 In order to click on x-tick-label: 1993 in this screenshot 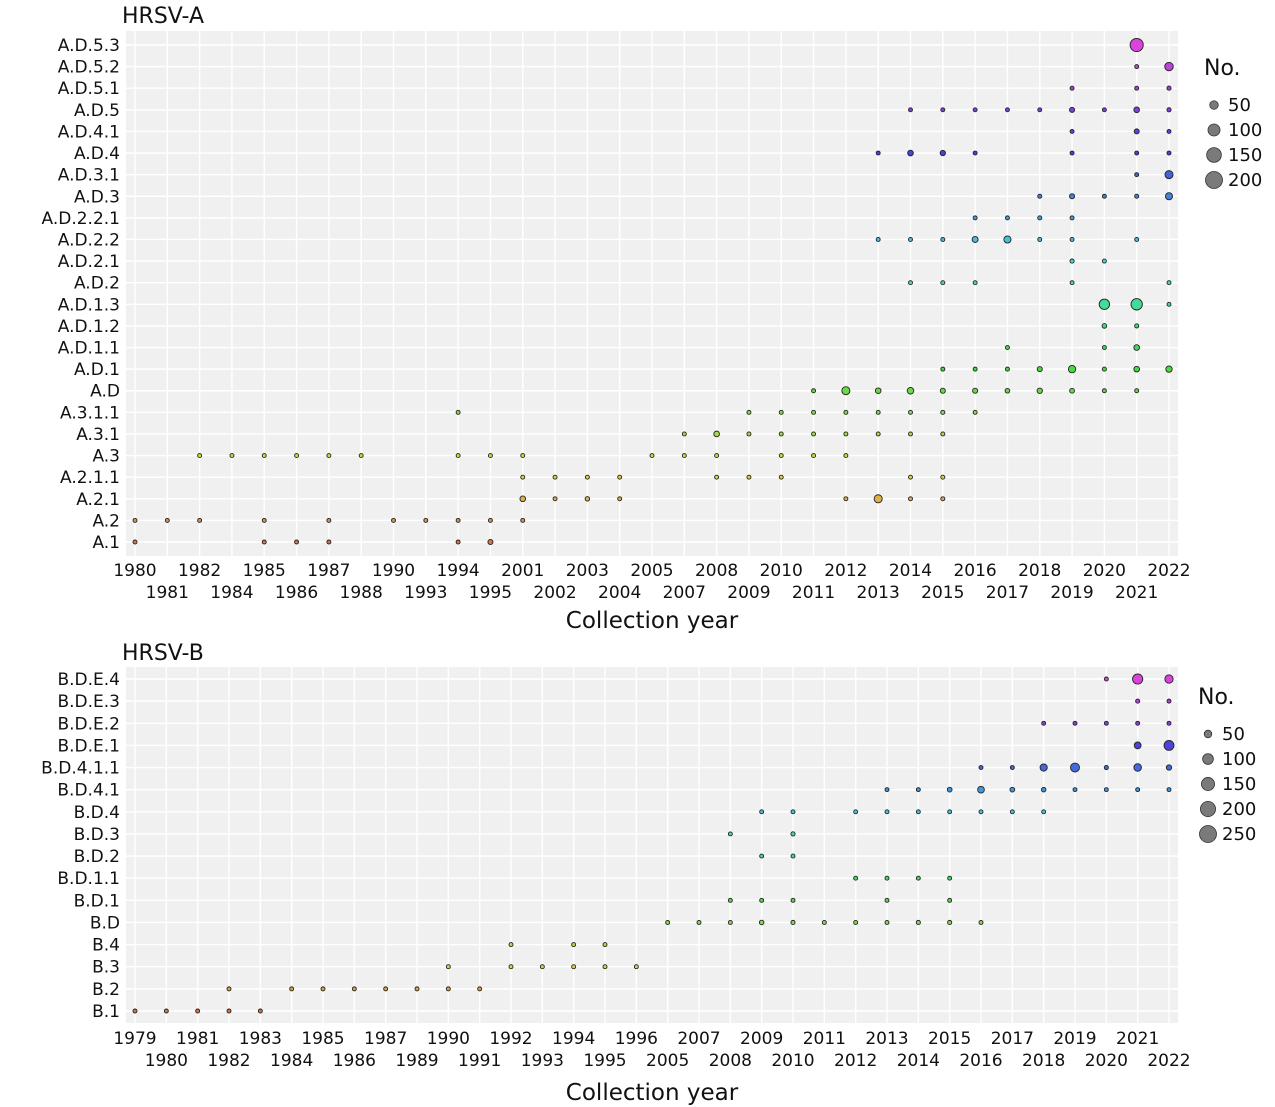, I will do `click(425, 593)`.